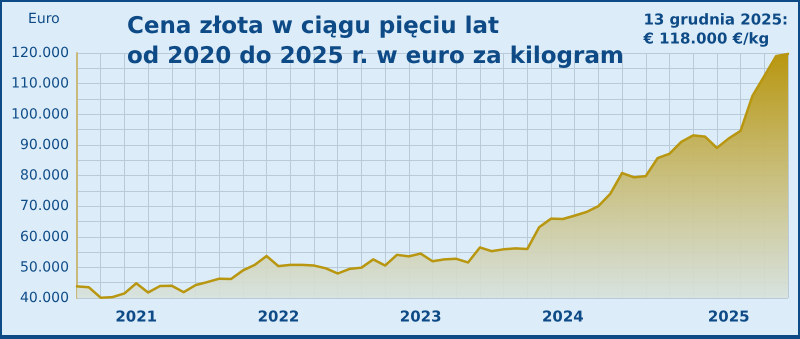 This screenshot has width=800, height=339. Describe the element at coordinates (715, 29) in the screenshot. I see `text: 13 grudnia 2025: € 118.000 €/kg` at that location.